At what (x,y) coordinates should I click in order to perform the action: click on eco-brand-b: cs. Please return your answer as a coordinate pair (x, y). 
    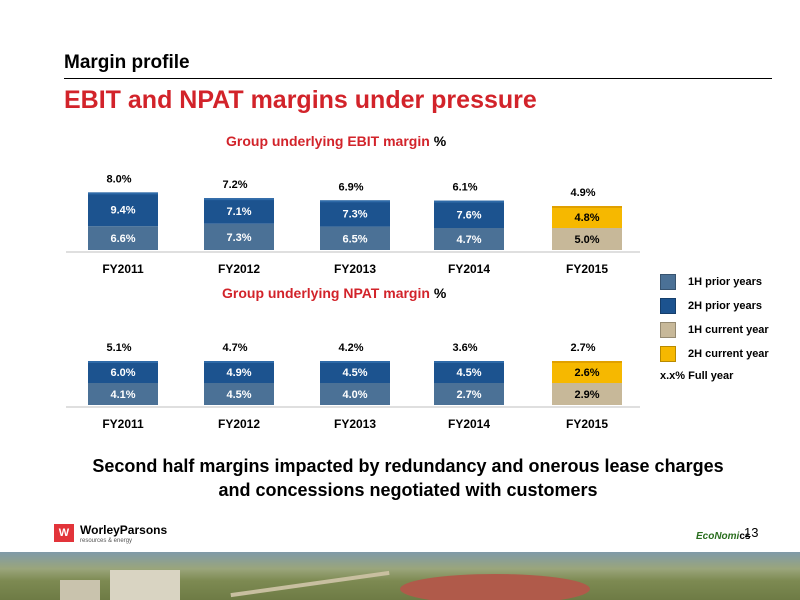
    Looking at the image, I should click on (745, 536).